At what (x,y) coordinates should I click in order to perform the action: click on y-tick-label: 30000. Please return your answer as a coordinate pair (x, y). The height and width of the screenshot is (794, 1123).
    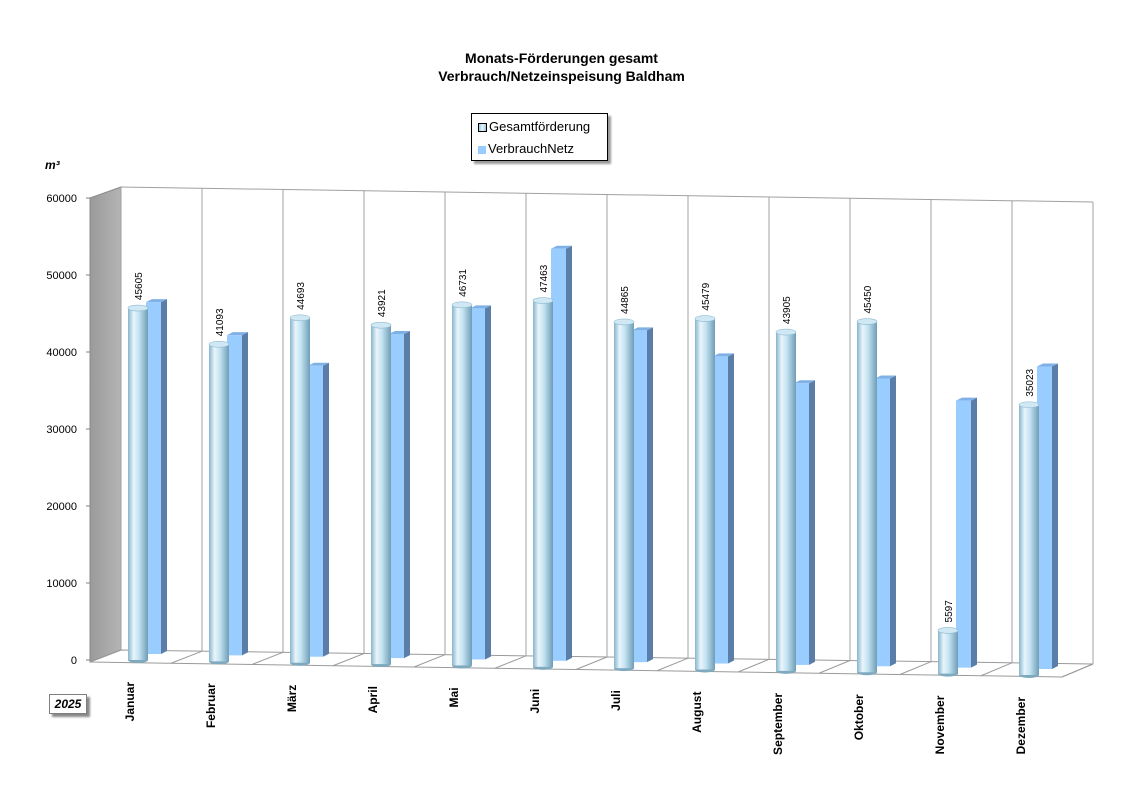
    Looking at the image, I should click on (61, 430).